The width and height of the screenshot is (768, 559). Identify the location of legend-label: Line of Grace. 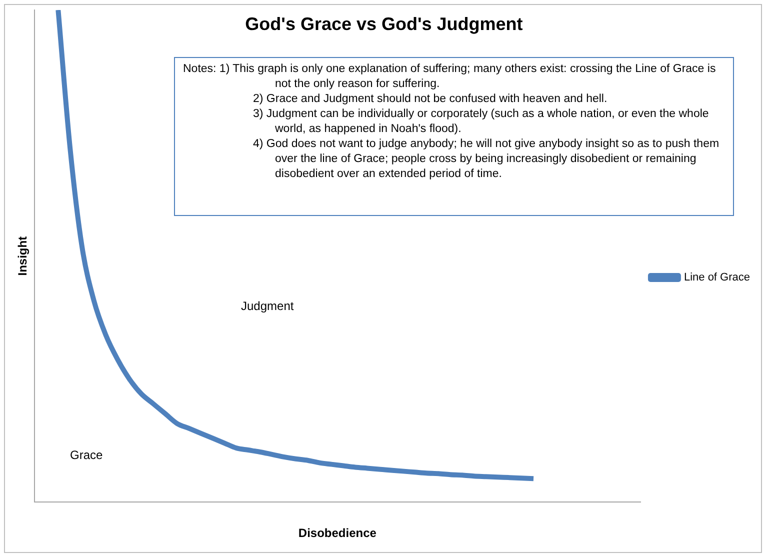
(717, 278).